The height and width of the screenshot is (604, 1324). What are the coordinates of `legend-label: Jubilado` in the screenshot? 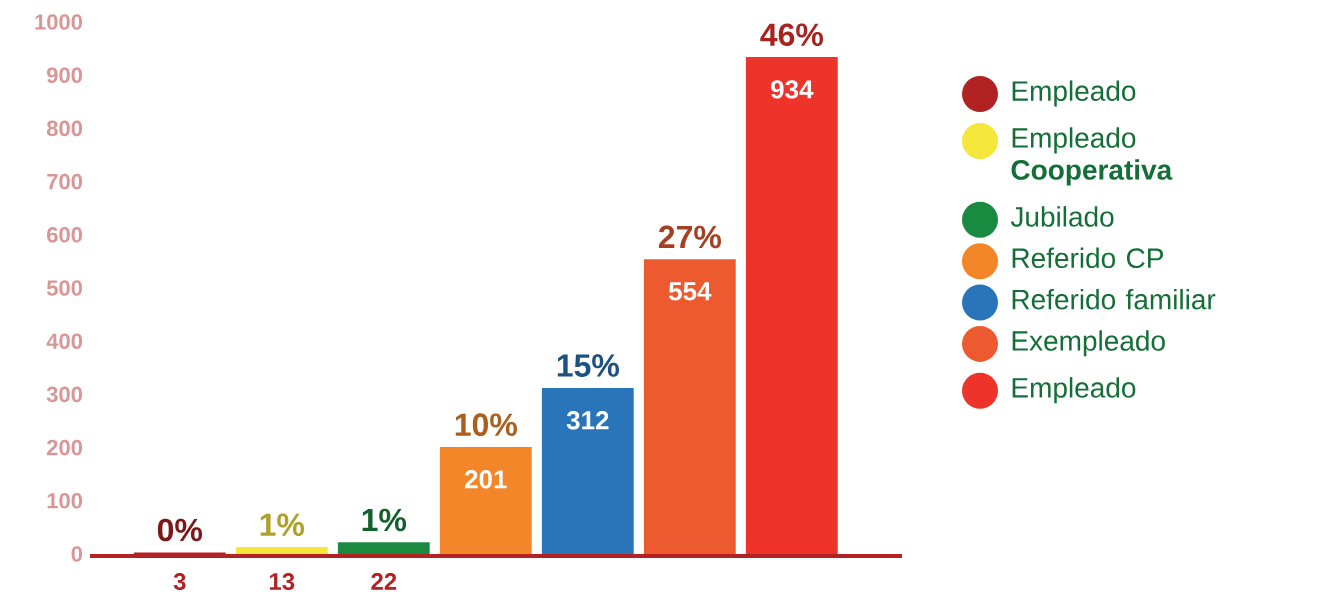 It's located at (1062, 216).